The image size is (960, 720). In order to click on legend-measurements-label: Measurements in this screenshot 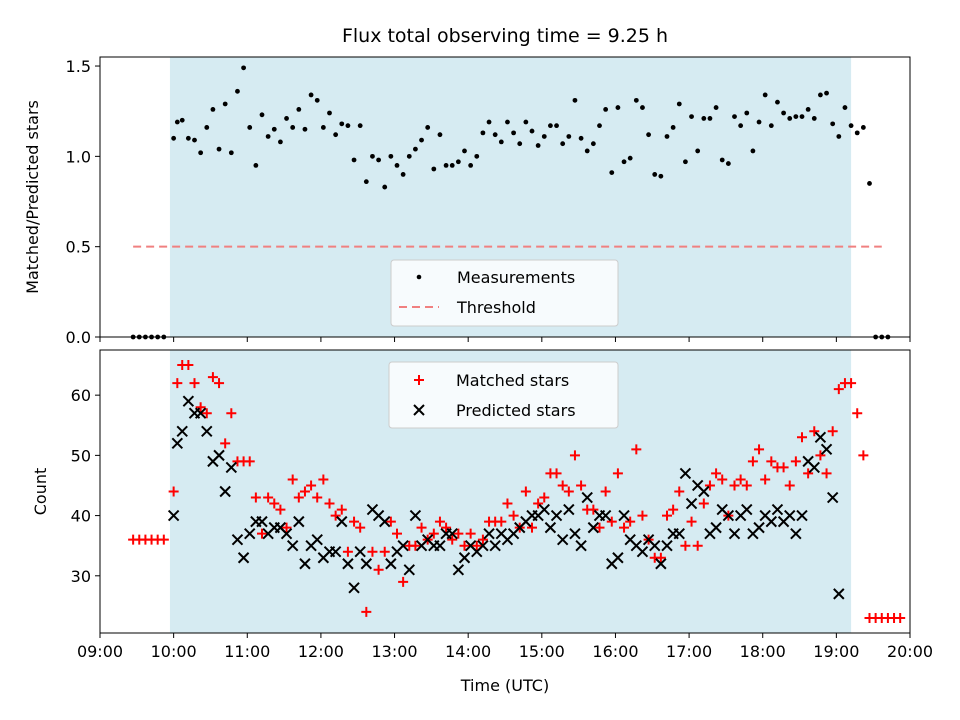, I will do `click(516, 277)`.